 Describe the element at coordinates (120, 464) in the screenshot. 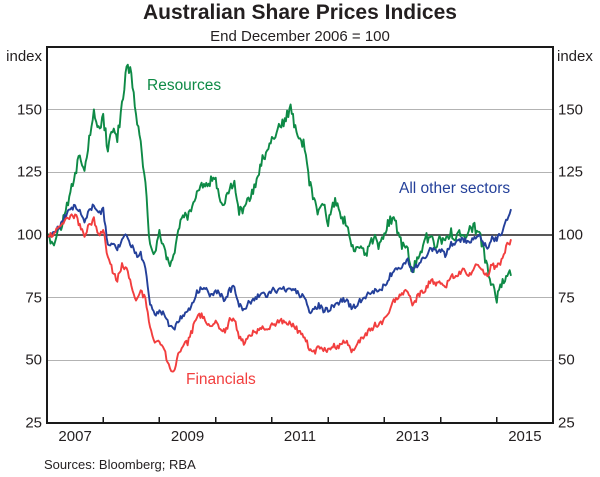

I see `sources-note: Sources: Bloomberg; RBA` at that location.